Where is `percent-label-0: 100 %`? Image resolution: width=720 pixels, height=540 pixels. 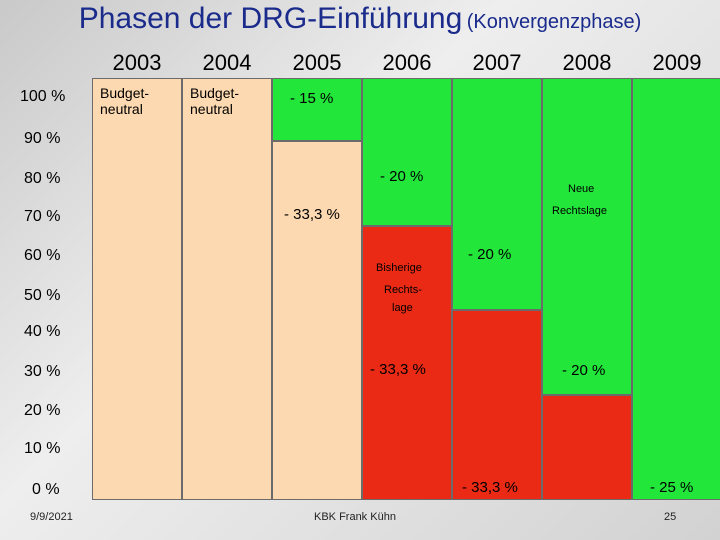
percent-label-0: 100 % is located at coordinates (43, 96).